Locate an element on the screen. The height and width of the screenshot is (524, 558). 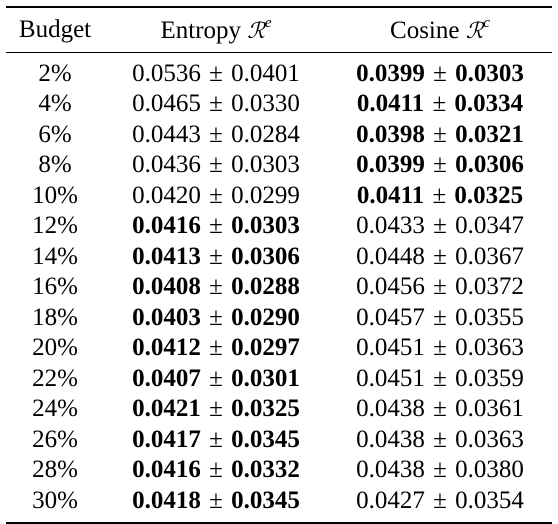
cosine-mean: 0.0398 is located at coordinates (390, 134).